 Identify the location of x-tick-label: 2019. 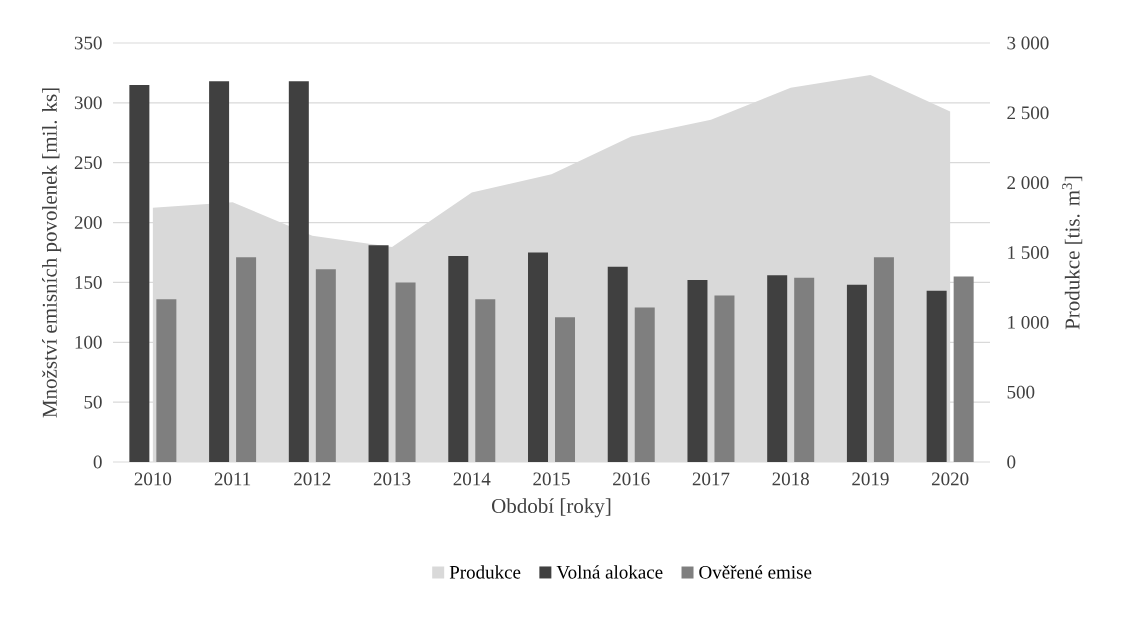
(870, 479).